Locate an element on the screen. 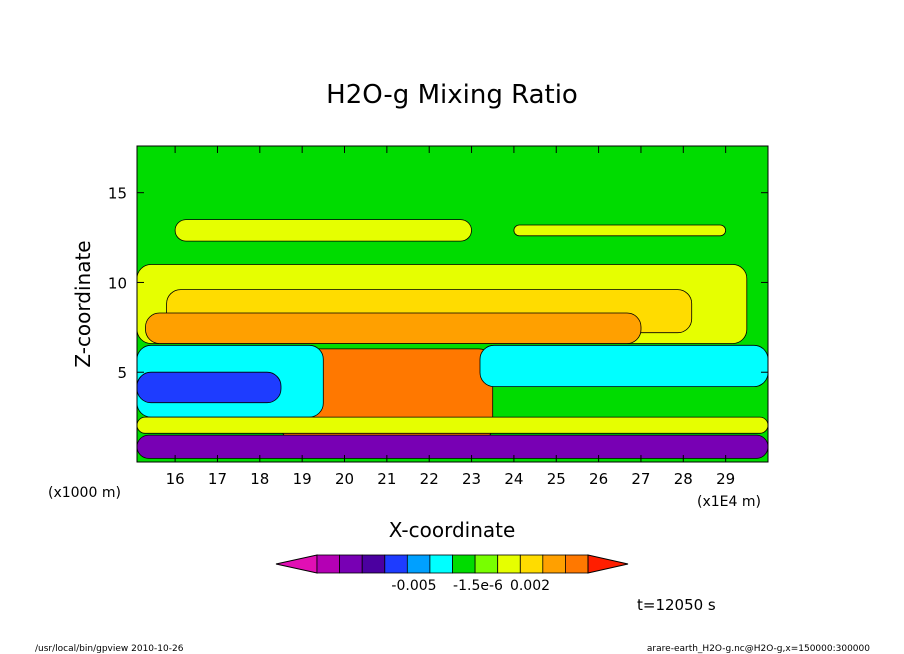 This screenshot has height=654, width=904. y-tick-label-0: 5 is located at coordinates (122, 373).